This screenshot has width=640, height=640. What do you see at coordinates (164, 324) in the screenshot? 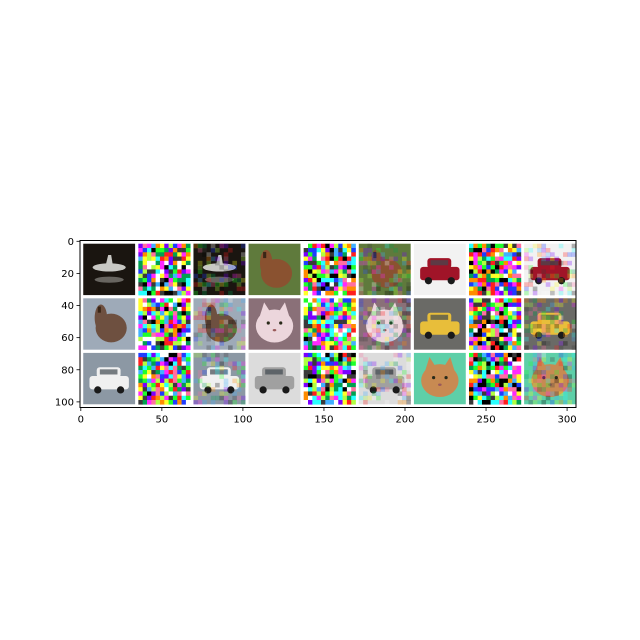
I see `tile-noise-r1-c1` at bounding box center [164, 324].